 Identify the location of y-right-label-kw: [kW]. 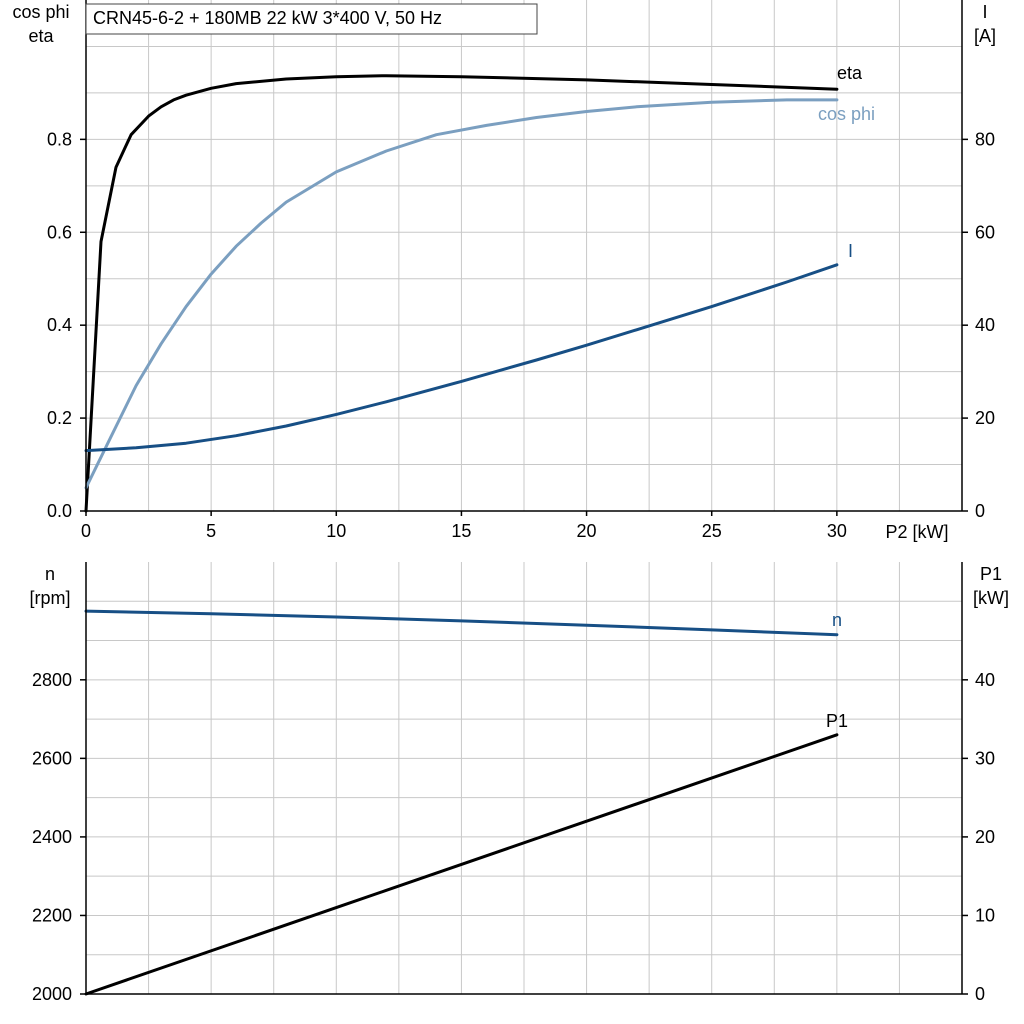
(991, 598).